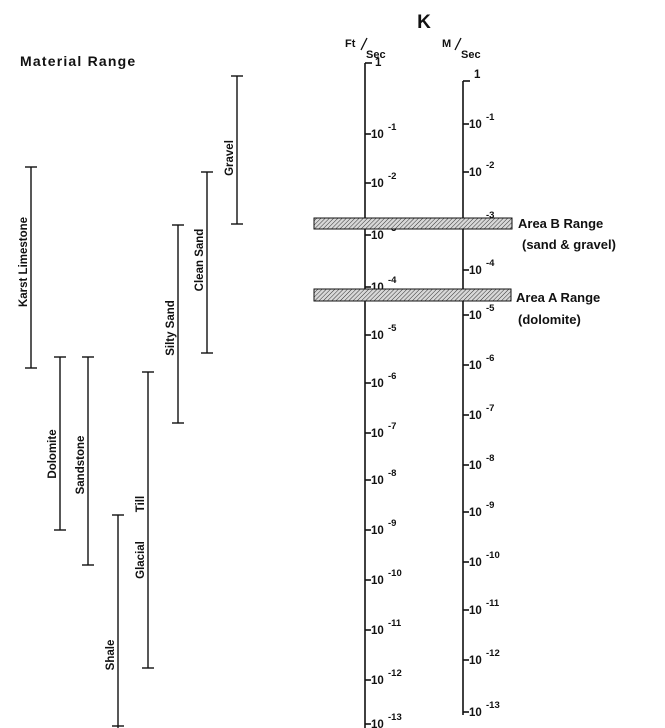 The image size is (665, 728). What do you see at coordinates (81, 465) in the screenshot?
I see `material-label-sandstone: Sandstone` at bounding box center [81, 465].